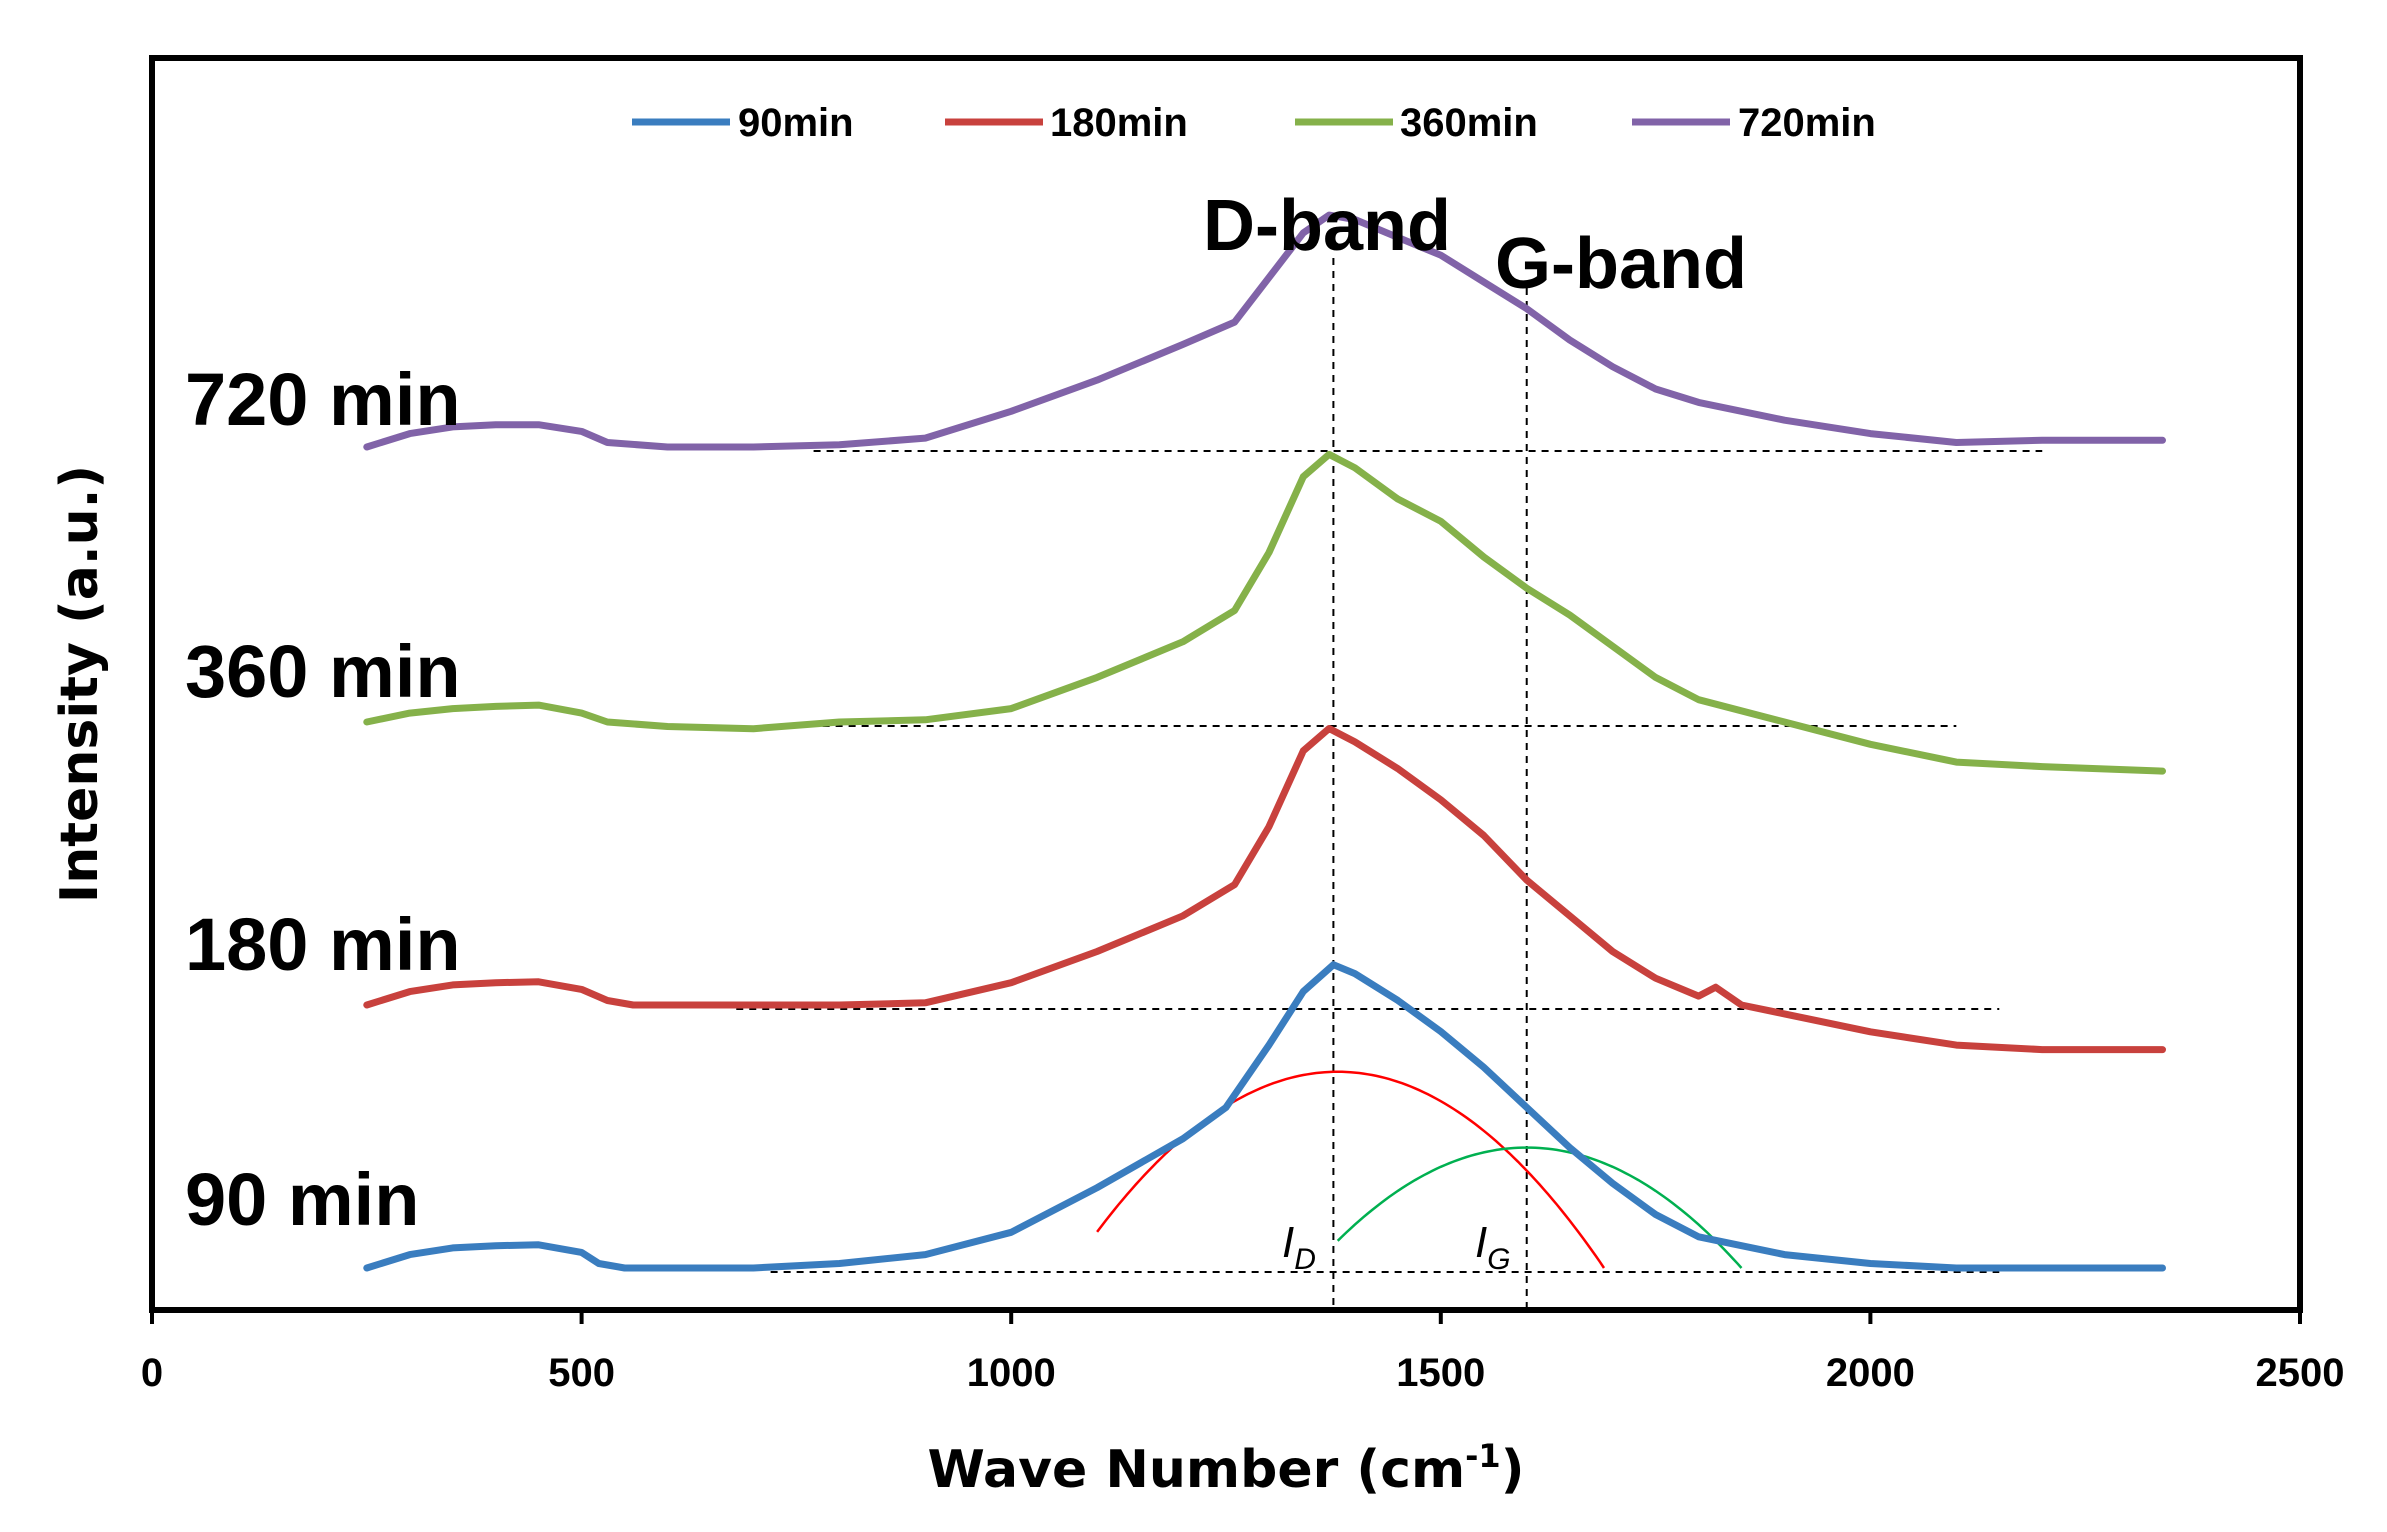  Describe the element at coordinates (1870, 1373) in the screenshot. I see `x-tick-label: 2000` at that location.